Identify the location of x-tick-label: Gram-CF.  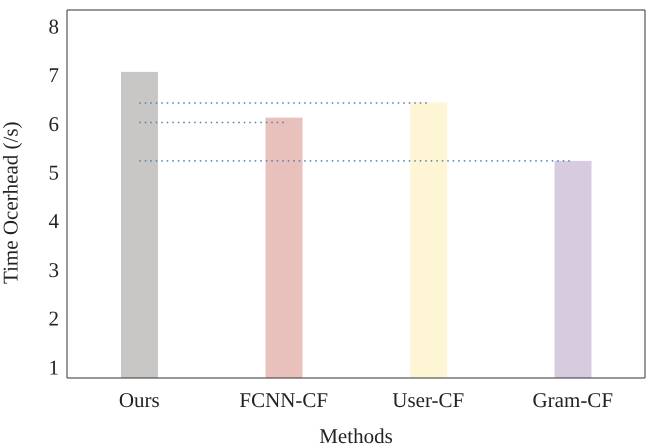
(572, 400).